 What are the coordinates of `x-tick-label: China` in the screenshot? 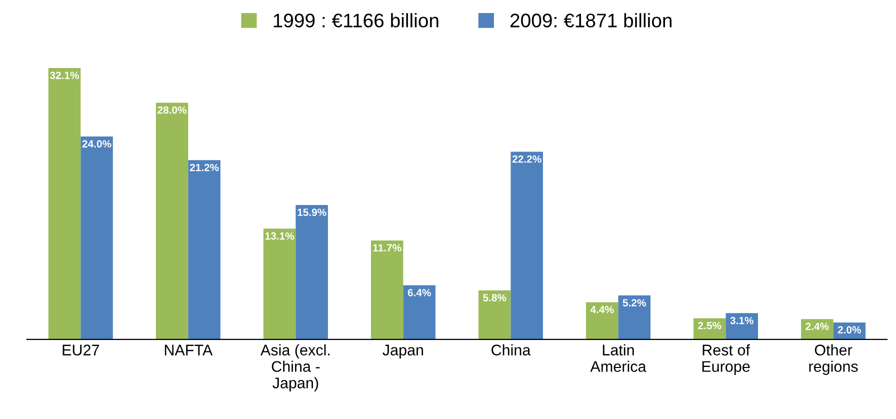 It's located at (511, 350).